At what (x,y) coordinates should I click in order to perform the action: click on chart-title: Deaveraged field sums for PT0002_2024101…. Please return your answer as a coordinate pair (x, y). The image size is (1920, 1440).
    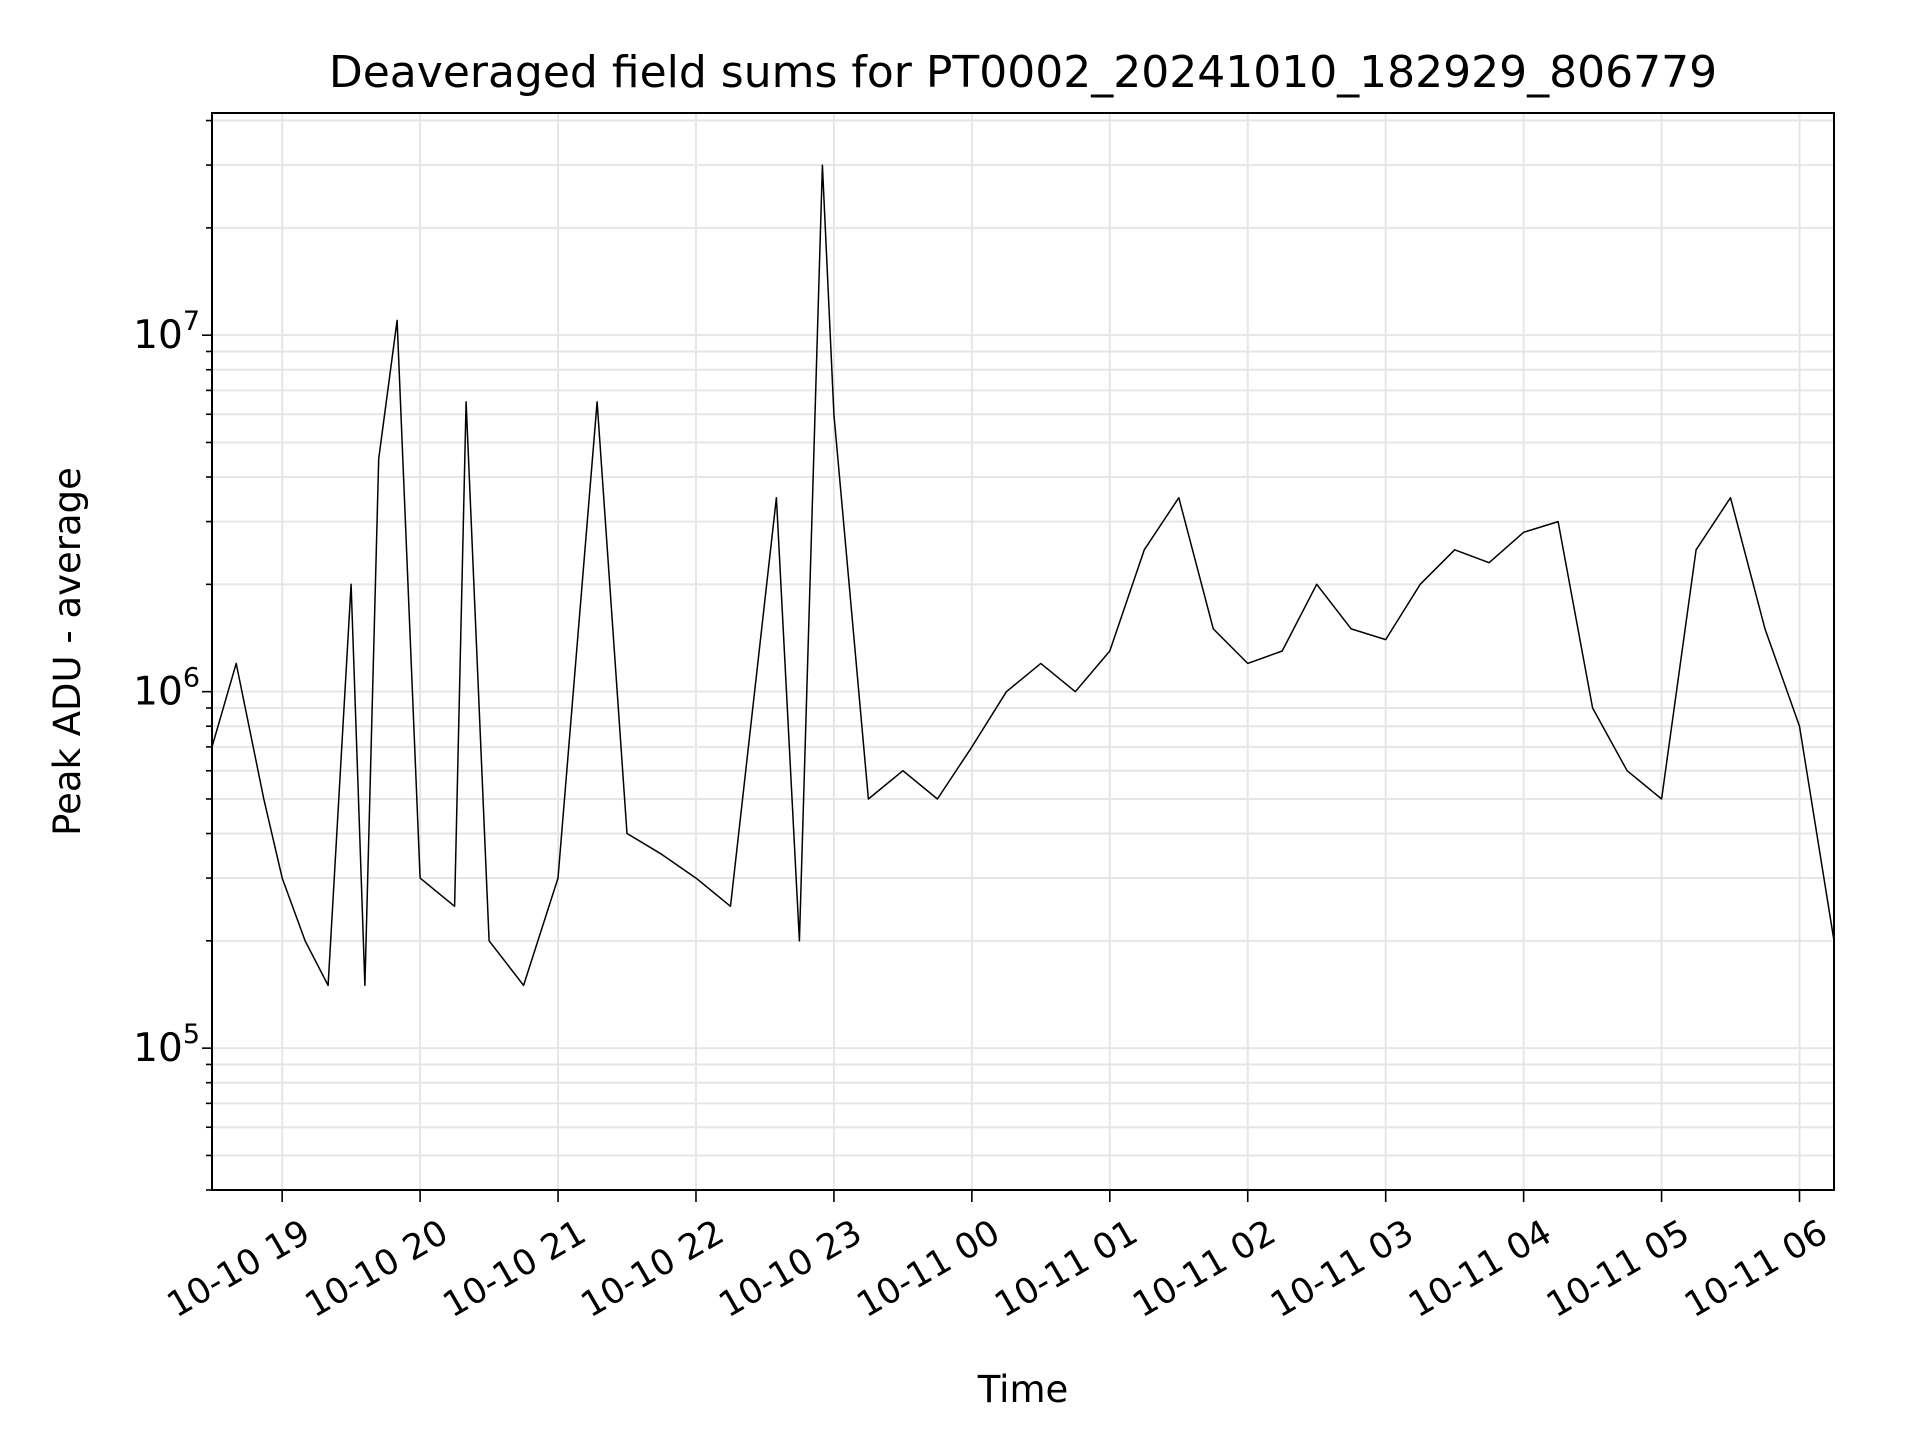
    Looking at the image, I should click on (1023, 72).